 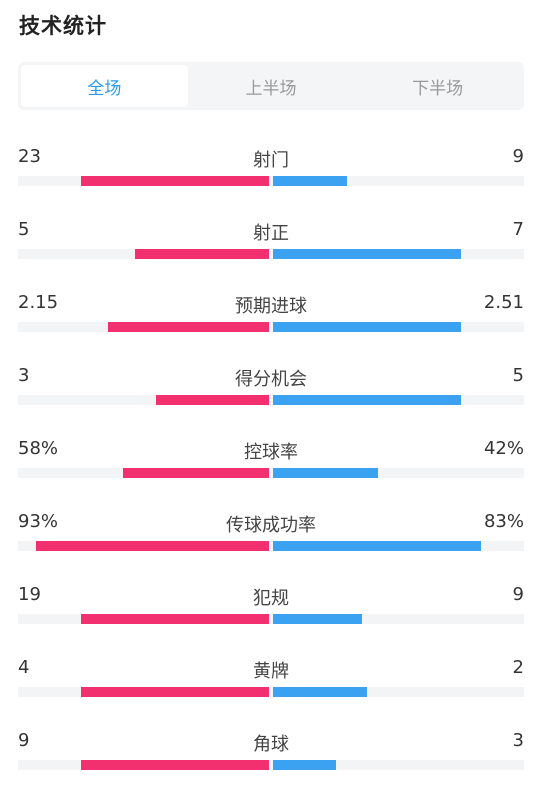 What do you see at coordinates (518, 740) in the screenshot?
I see `away-value: 3` at bounding box center [518, 740].